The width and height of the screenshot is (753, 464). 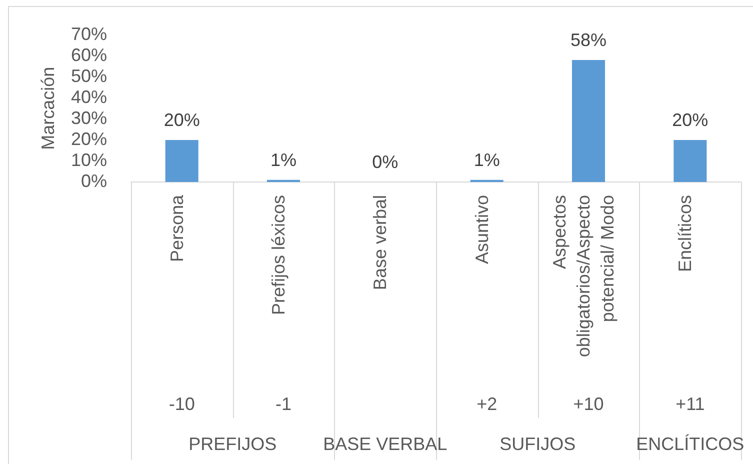 I want to click on y-tick-label: 50%, so click(x=88, y=76).